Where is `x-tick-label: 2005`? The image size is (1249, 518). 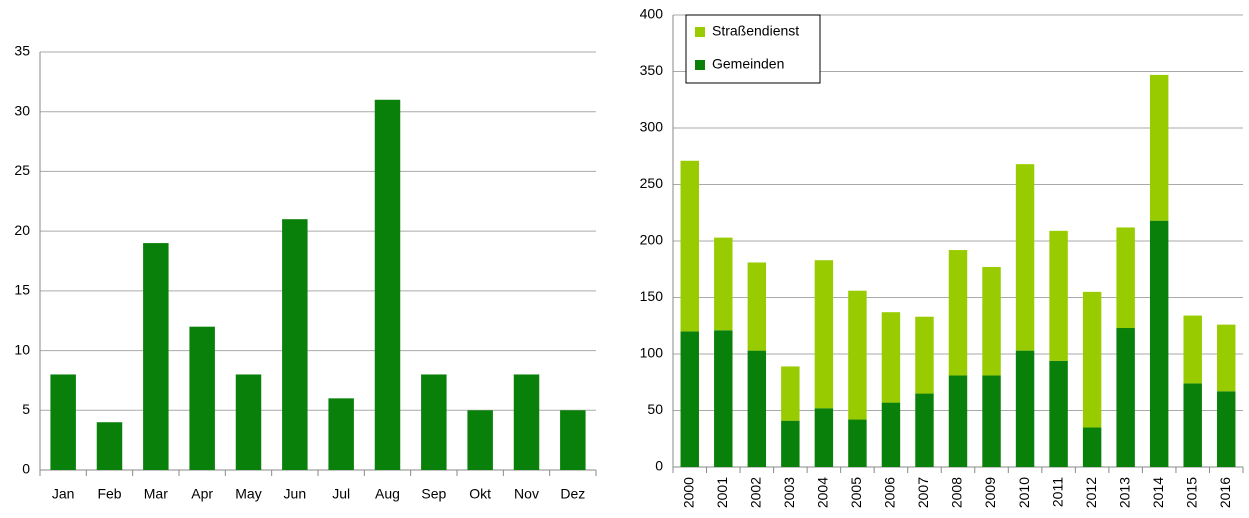
x-tick-label: 2005 is located at coordinates (856, 492).